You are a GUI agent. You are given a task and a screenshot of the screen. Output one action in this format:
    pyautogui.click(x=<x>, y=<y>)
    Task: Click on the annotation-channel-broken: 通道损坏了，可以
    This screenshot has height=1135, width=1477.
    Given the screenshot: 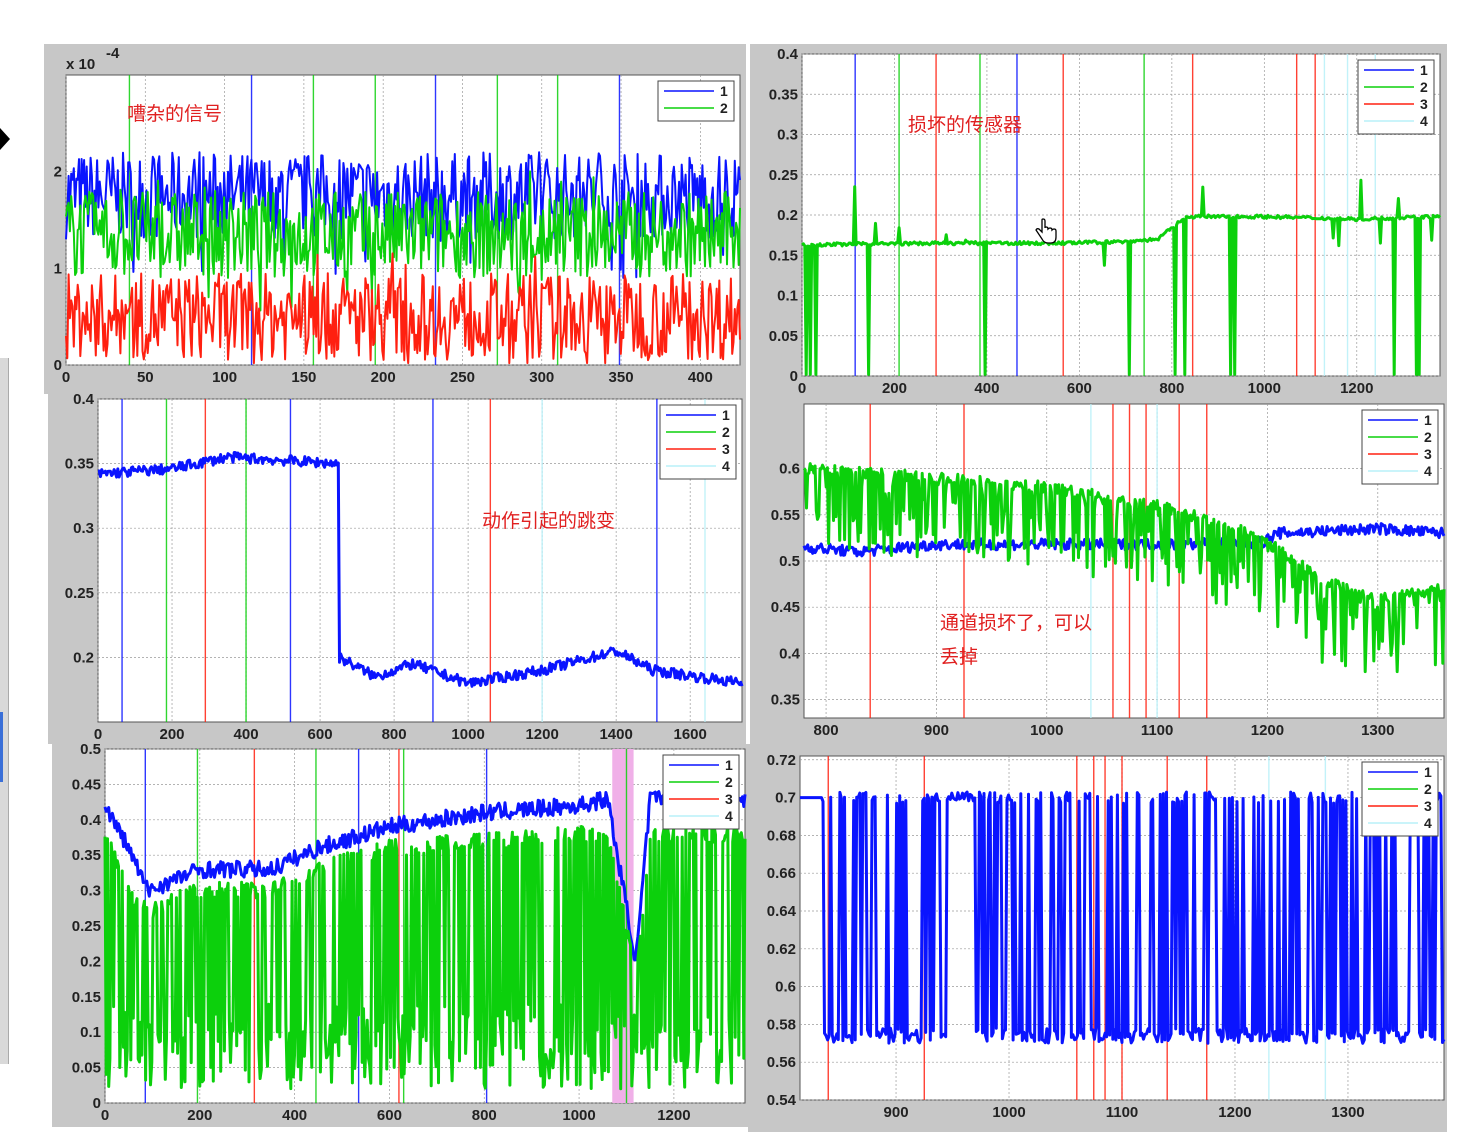 What is the action you would take?
    pyautogui.click(x=1016, y=623)
    